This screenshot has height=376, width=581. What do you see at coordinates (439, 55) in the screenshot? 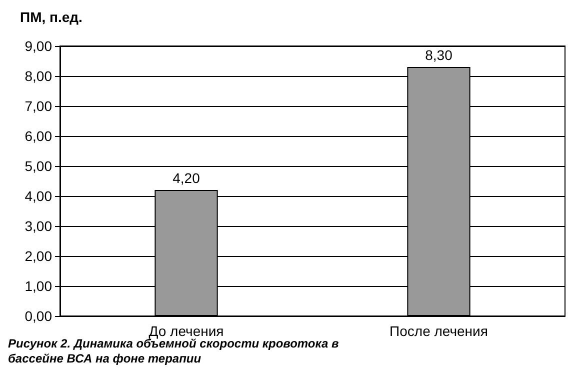
I see `data-label: 8,30` at bounding box center [439, 55].